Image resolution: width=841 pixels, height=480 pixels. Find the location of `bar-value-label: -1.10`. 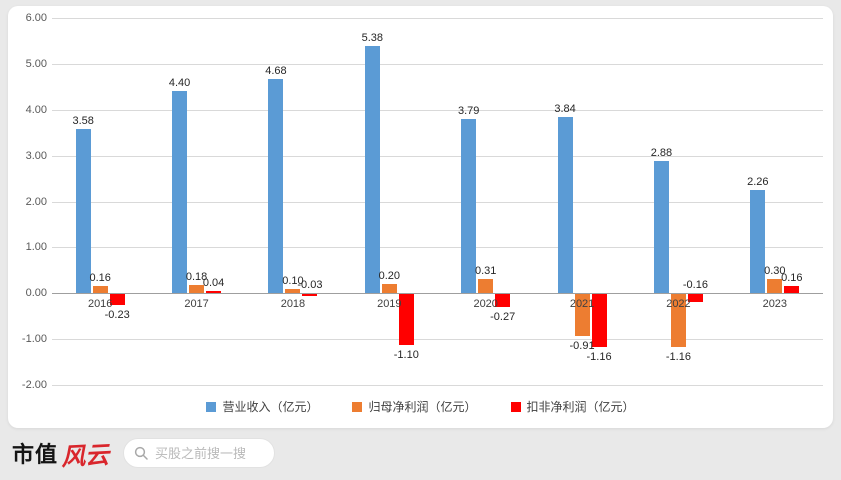

bar-value-label: -1.10 is located at coordinates (406, 354).